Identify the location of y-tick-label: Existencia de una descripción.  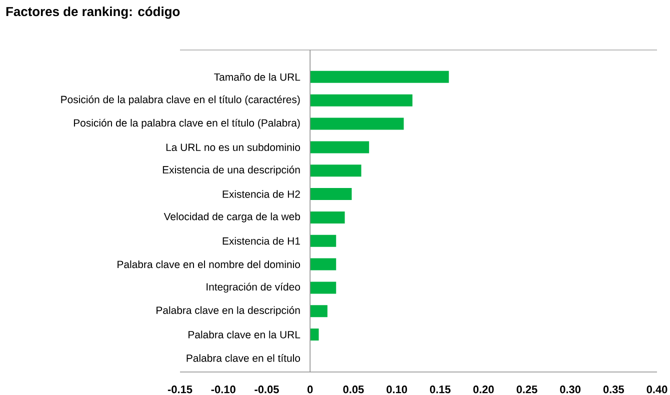
(231, 171).